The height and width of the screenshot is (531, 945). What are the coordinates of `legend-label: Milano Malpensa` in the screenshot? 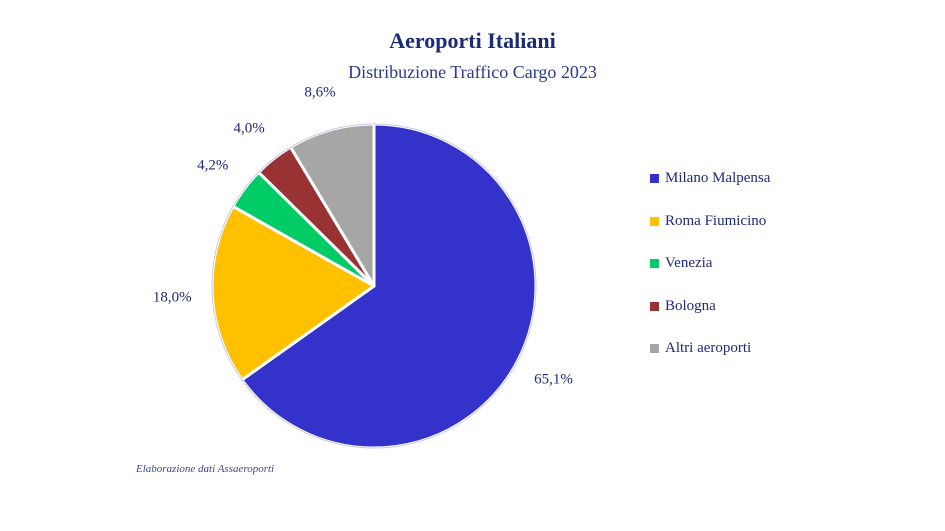 It's located at (718, 178).